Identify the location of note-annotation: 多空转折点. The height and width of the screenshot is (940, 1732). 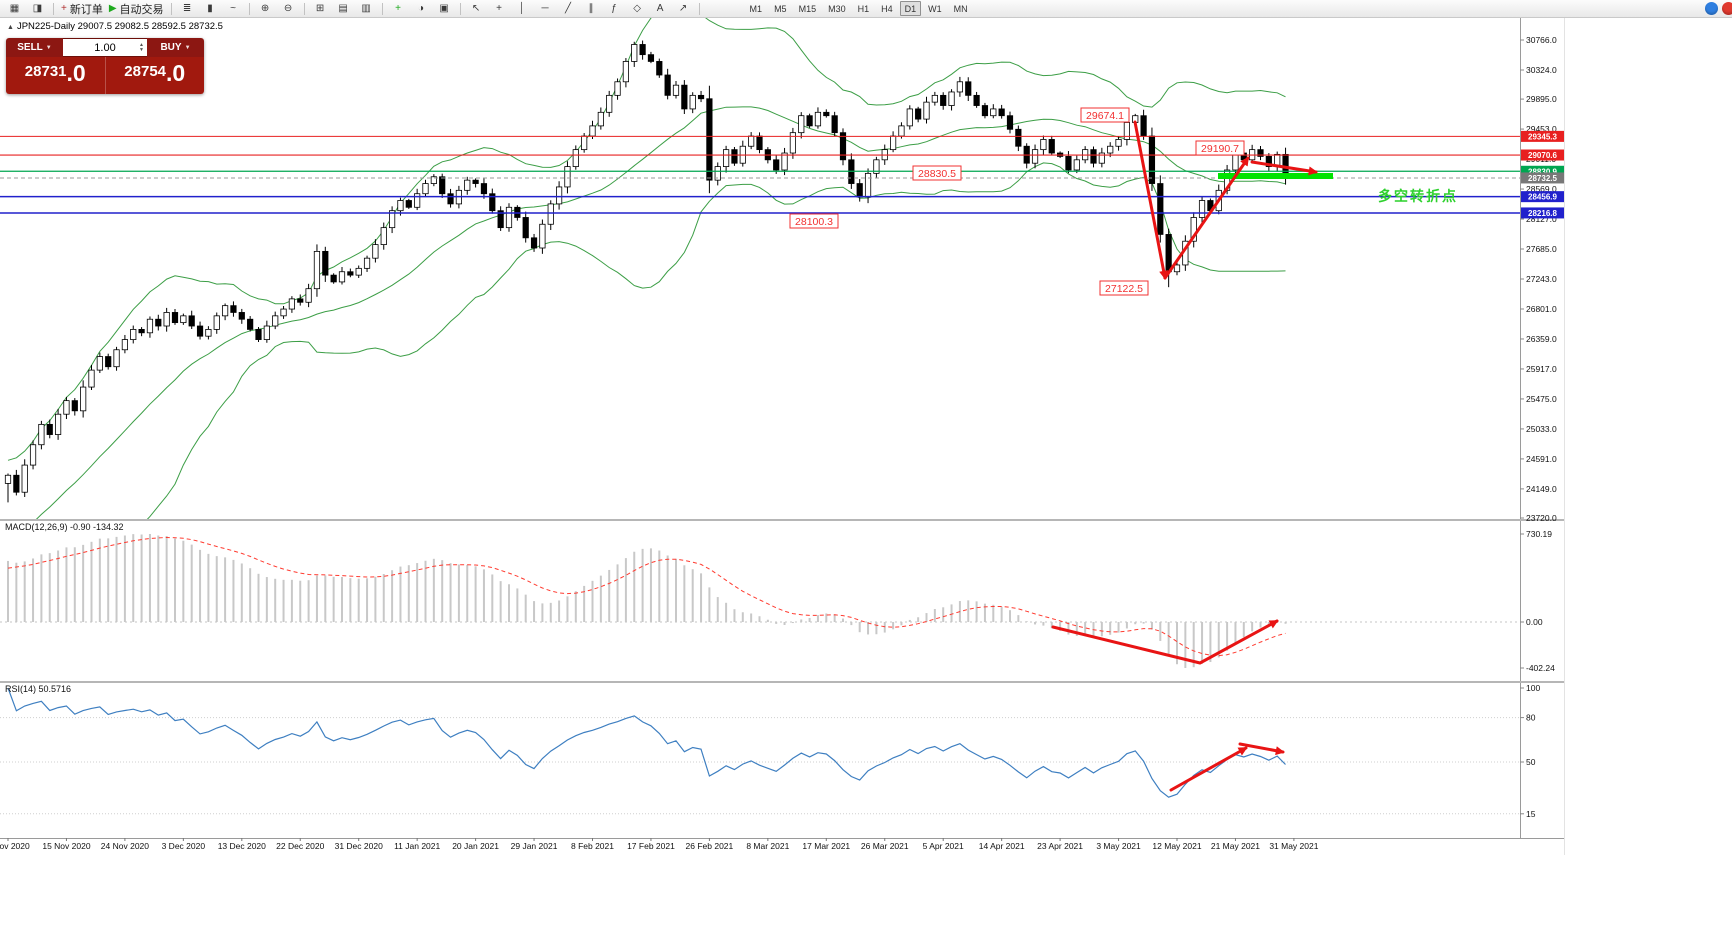
(1418, 196).